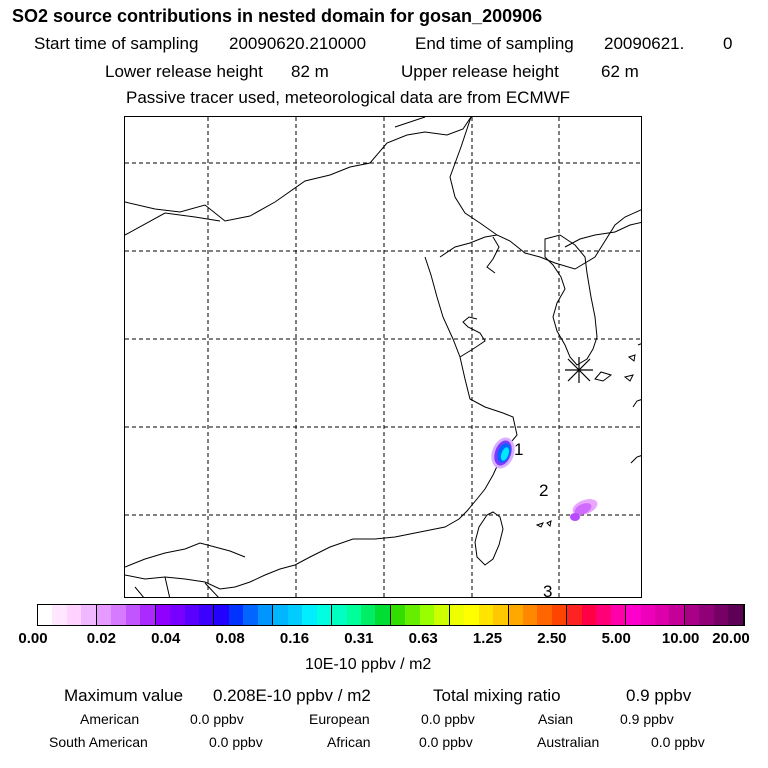  What do you see at coordinates (310, 71) in the screenshot?
I see `lower-height-value: 82 m` at bounding box center [310, 71].